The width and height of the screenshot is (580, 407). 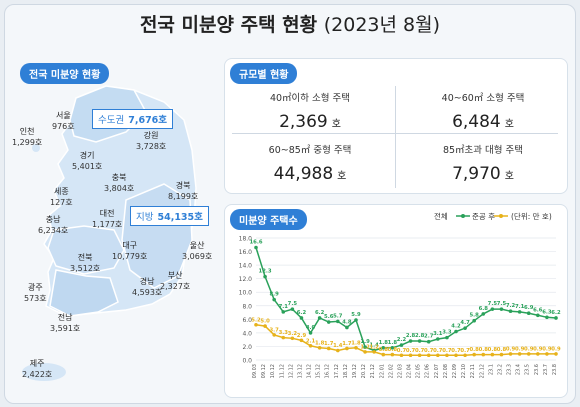 What do you see at coordinates (107, 213) in the screenshot?
I see `region-name: 대전` at bounding box center [107, 213].